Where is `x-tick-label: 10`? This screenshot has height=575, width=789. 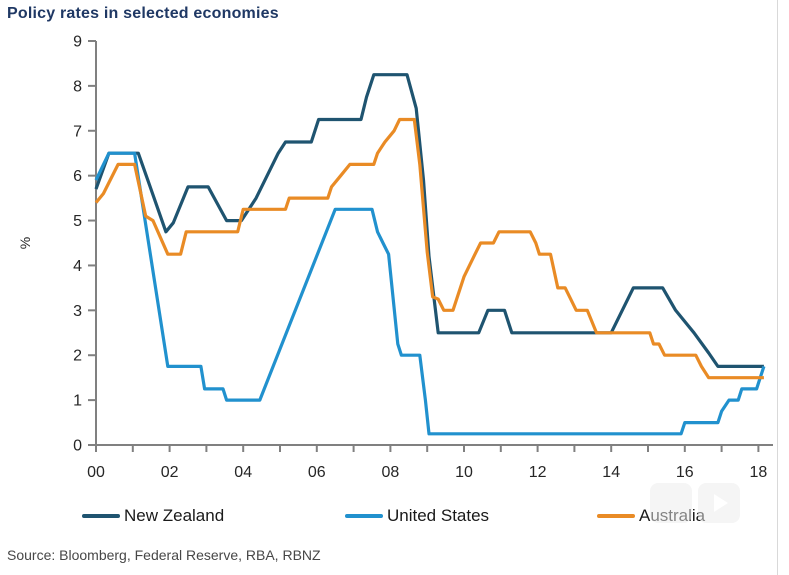 x-tick-label: 10 is located at coordinates (464, 472).